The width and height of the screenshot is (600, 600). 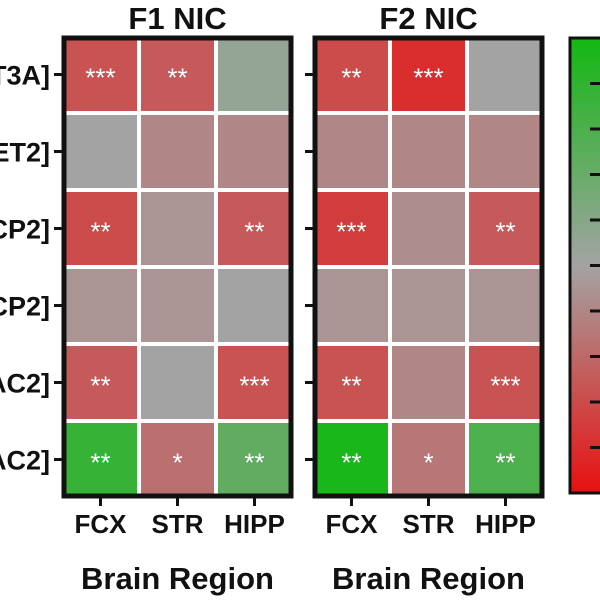 I want to click on y-tick-label: ET2], so click(x=25, y=153).